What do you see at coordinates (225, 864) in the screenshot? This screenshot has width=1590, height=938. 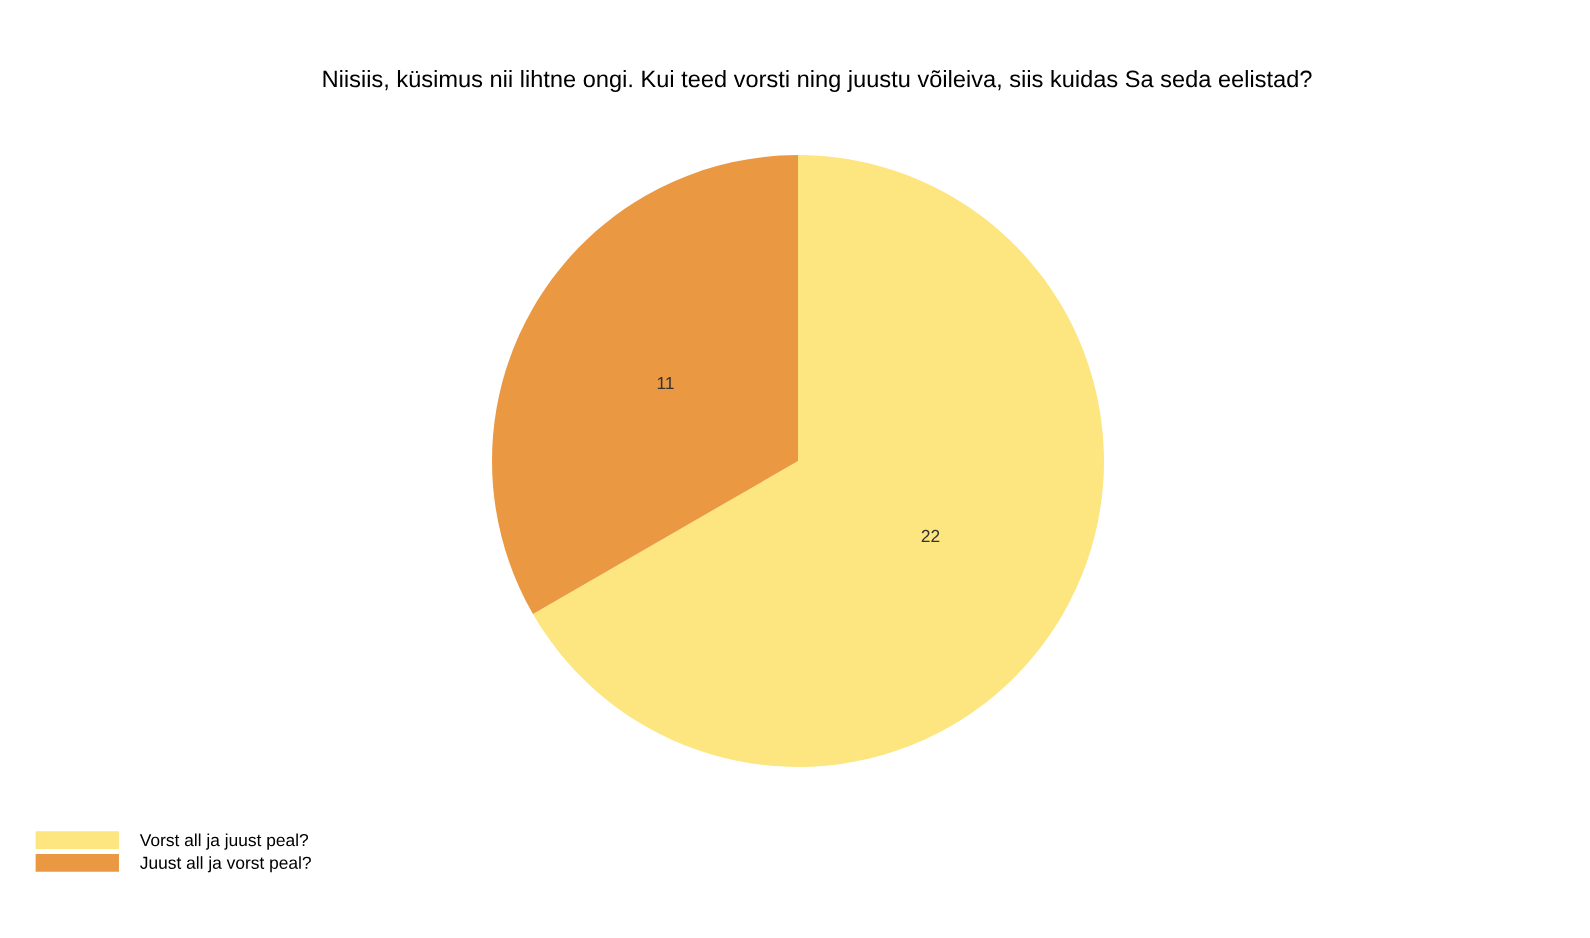 I see `legend-label: Juust all ja vorst peal?` at bounding box center [225, 864].